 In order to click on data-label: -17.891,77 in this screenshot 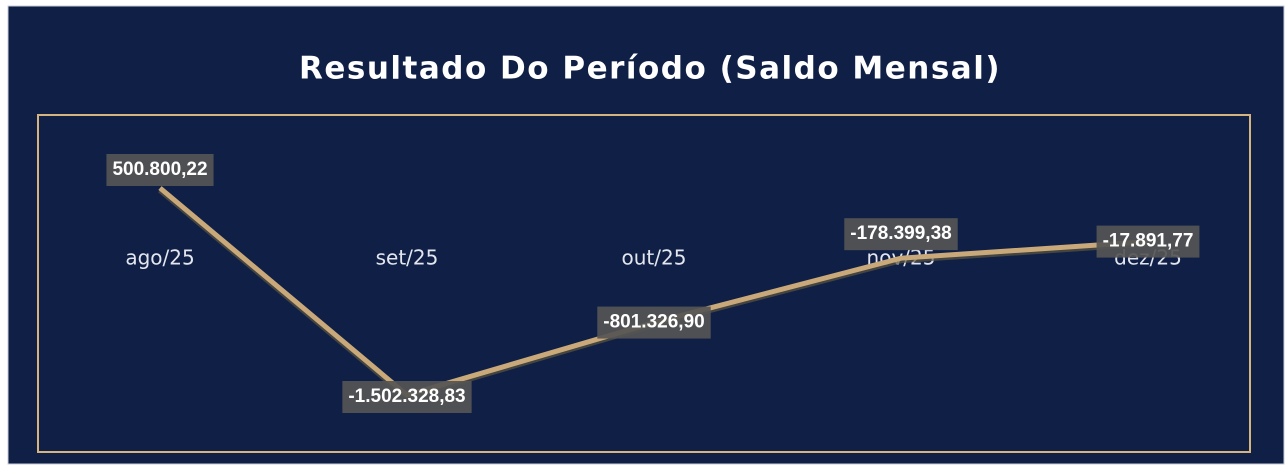, I will do `click(1148, 241)`.